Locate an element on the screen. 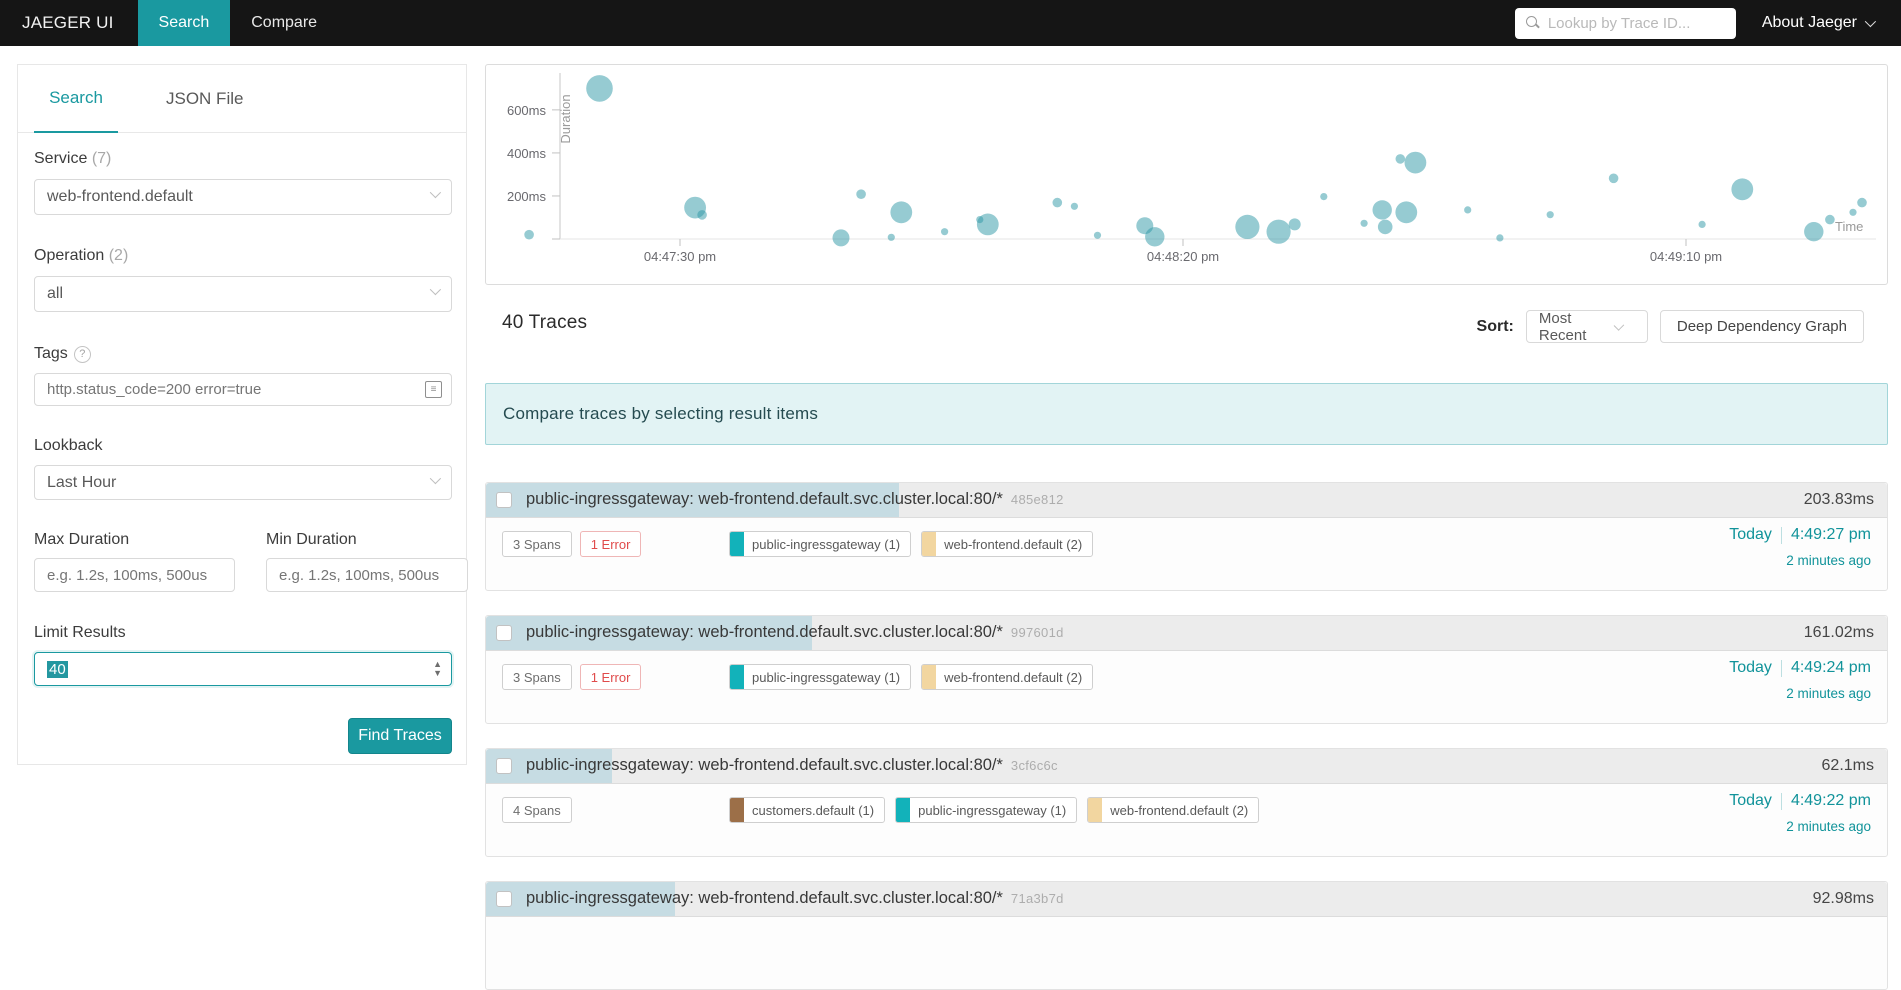 This screenshot has width=1901, height=990. divider is located at coordinates (1781, 668).